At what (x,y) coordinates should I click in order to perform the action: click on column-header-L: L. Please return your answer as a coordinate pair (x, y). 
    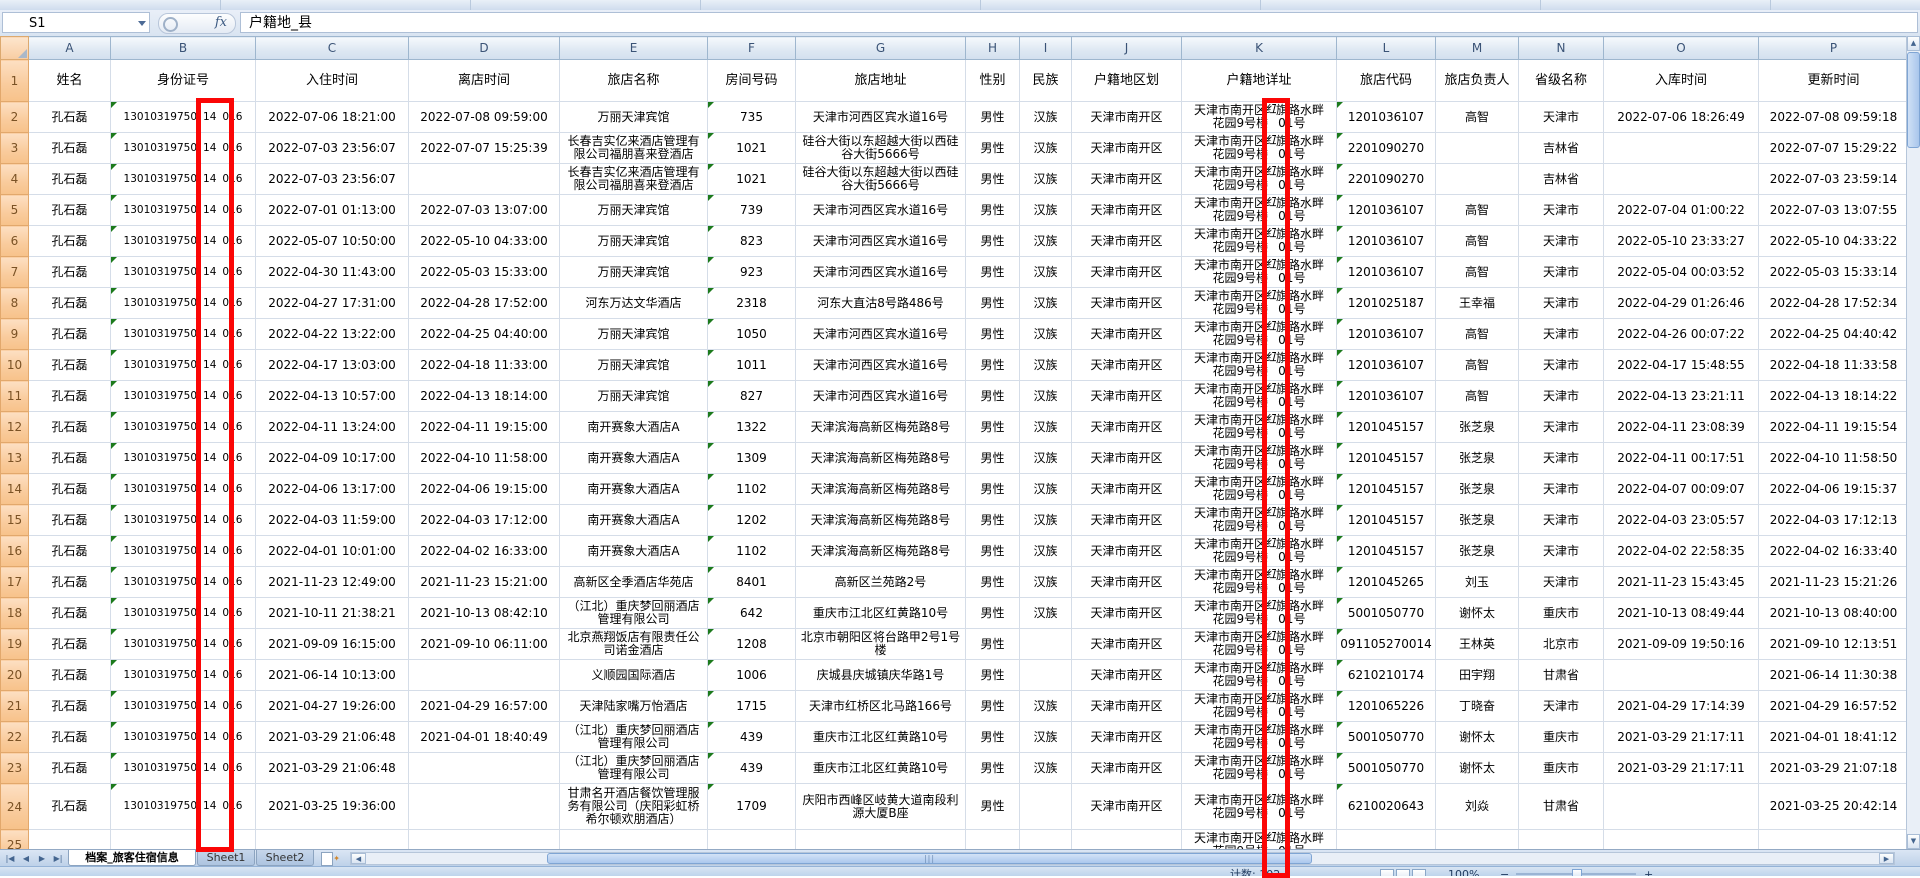
    Looking at the image, I should click on (1386, 48).